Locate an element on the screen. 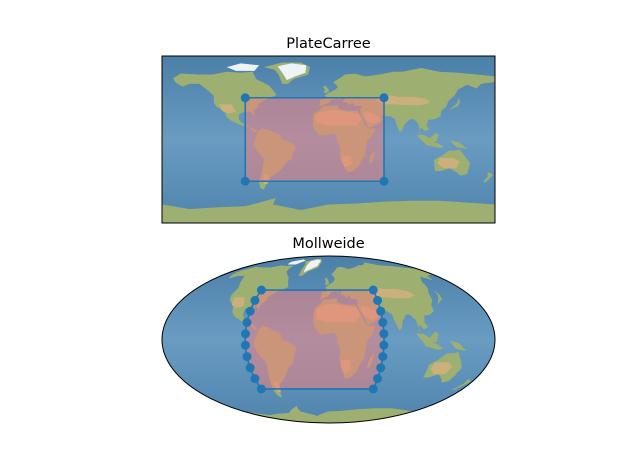 Image resolution: width=640 pixels, height=476 pixels. pc-central-asia-desert is located at coordinates (403, 100).